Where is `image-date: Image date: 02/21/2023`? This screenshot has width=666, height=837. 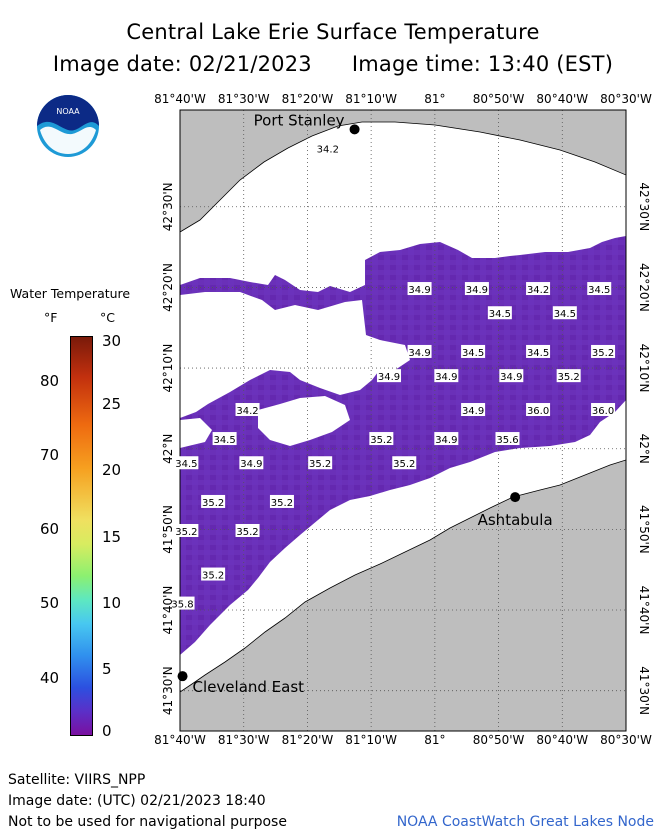
image-date: Image date: 02/21/2023 is located at coordinates (182, 64).